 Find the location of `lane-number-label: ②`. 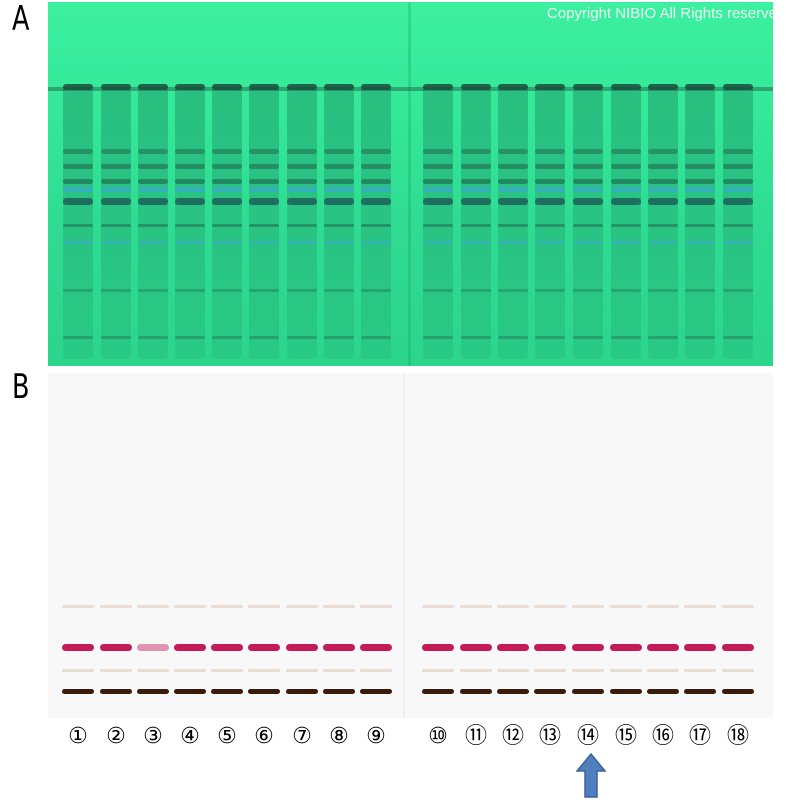

lane-number-label: ② is located at coordinates (116, 736).